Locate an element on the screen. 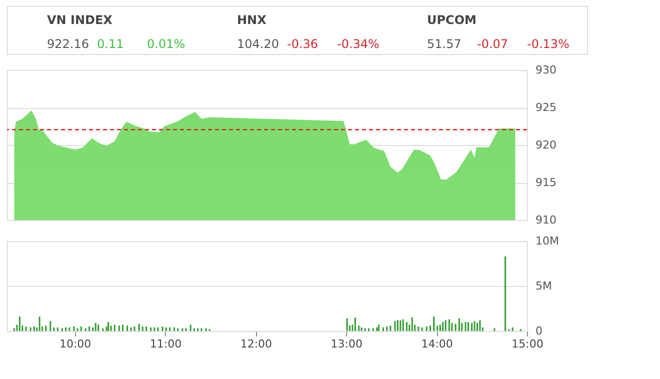  text: -0.13% is located at coordinates (548, 44).